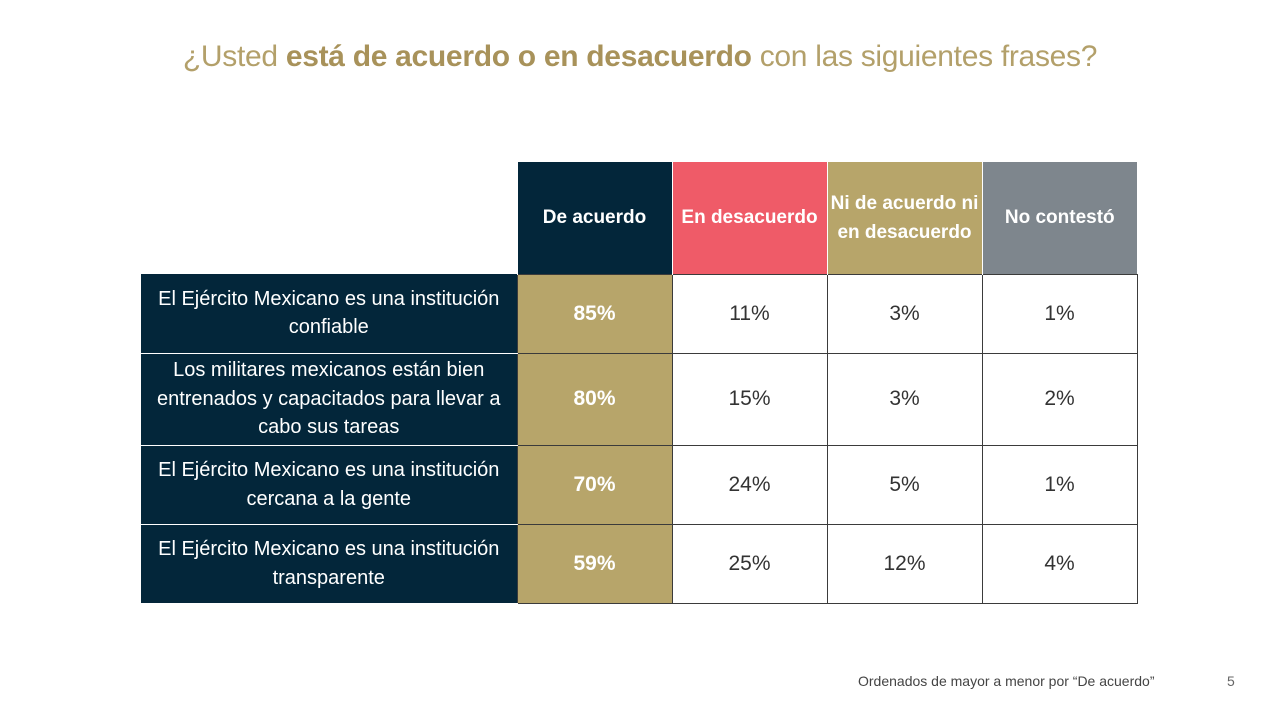 Image resolution: width=1280 pixels, height=720 pixels. Describe the element at coordinates (594, 484) in the screenshot. I see `cell-de-acuerdo: 70%` at that location.